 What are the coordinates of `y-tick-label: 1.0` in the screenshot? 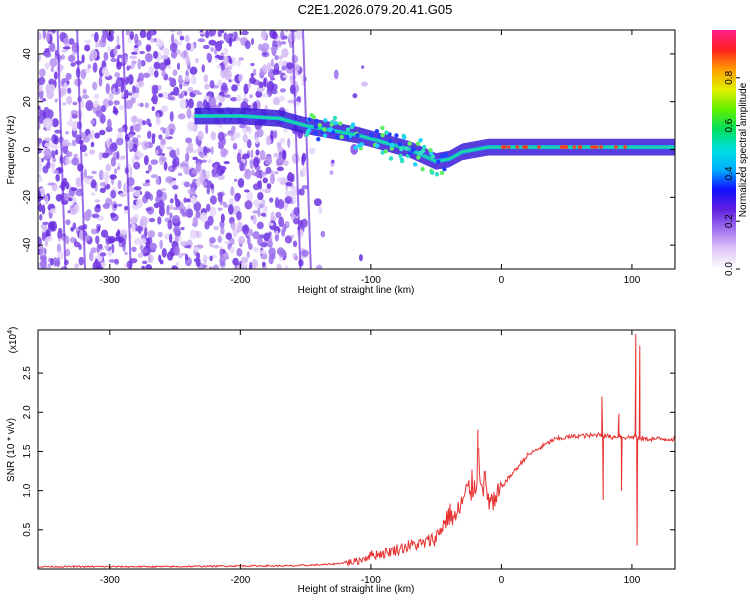 It's located at (27, 490).